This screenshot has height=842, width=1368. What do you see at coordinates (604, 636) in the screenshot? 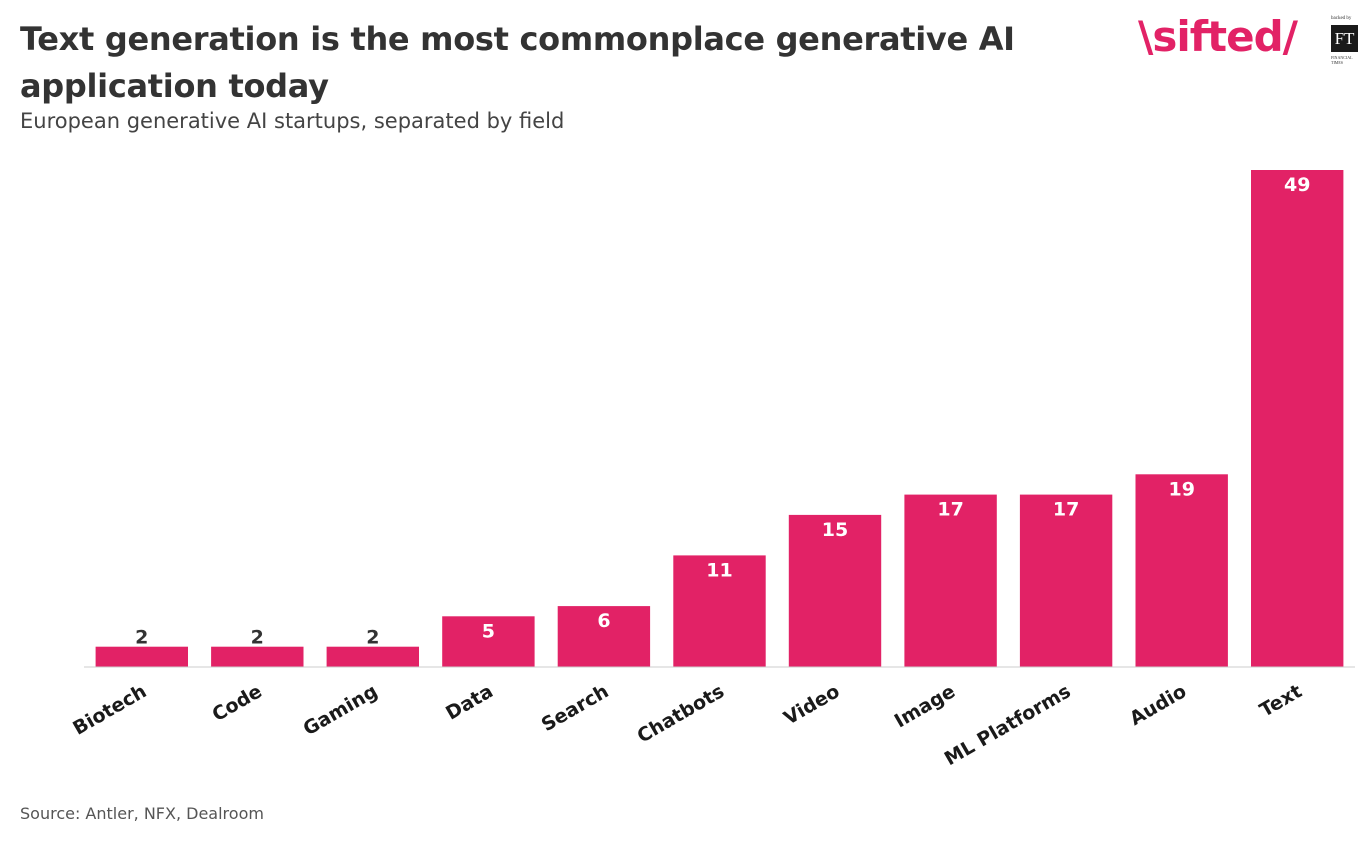
I see `bar-search` at bounding box center [604, 636].